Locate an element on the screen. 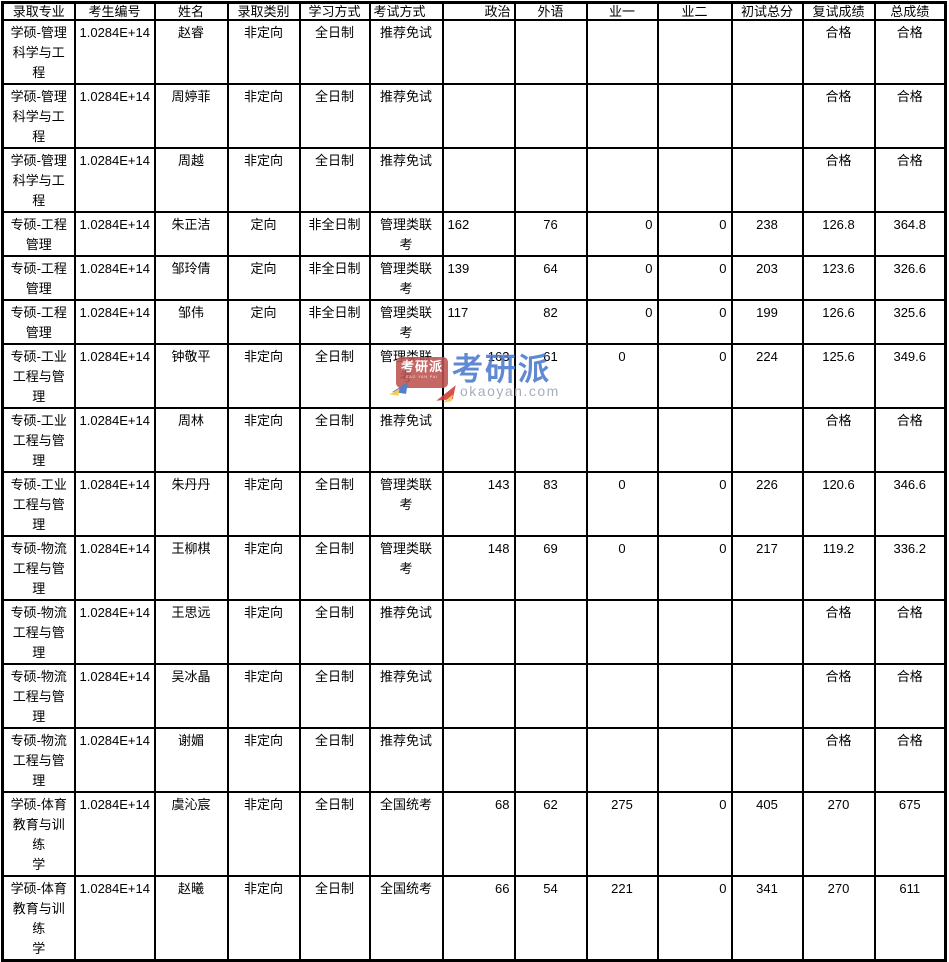  table-cell: 76 is located at coordinates (550, 234).